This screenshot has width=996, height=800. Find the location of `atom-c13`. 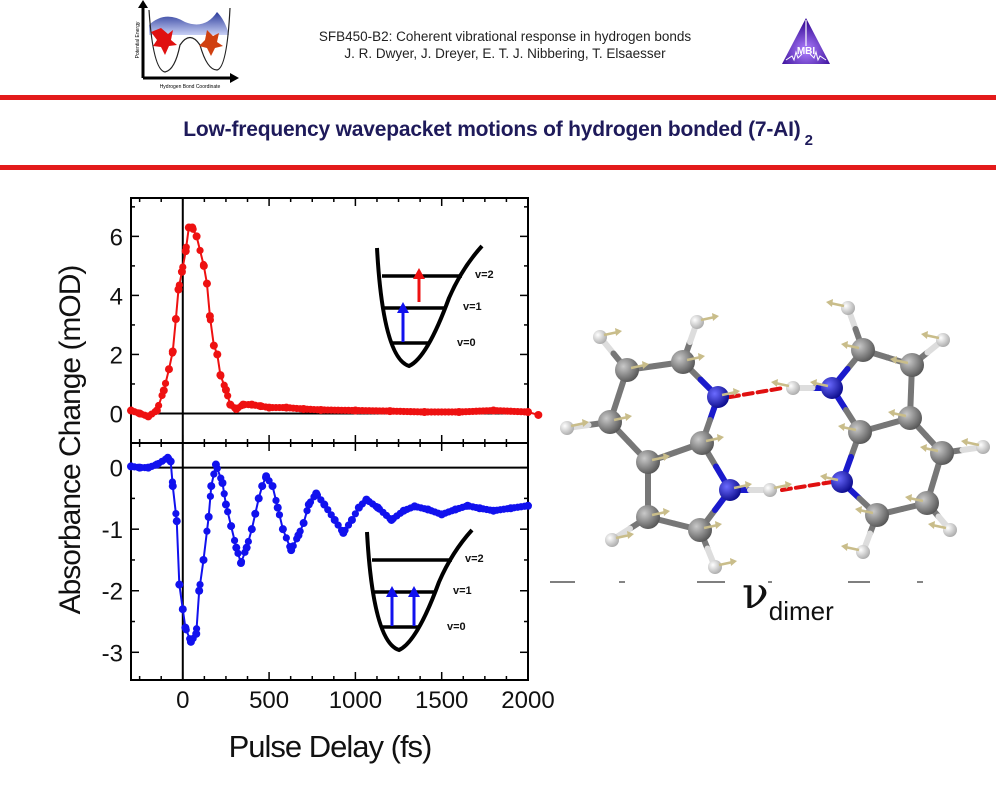

atom-c13 is located at coordinates (877, 515).